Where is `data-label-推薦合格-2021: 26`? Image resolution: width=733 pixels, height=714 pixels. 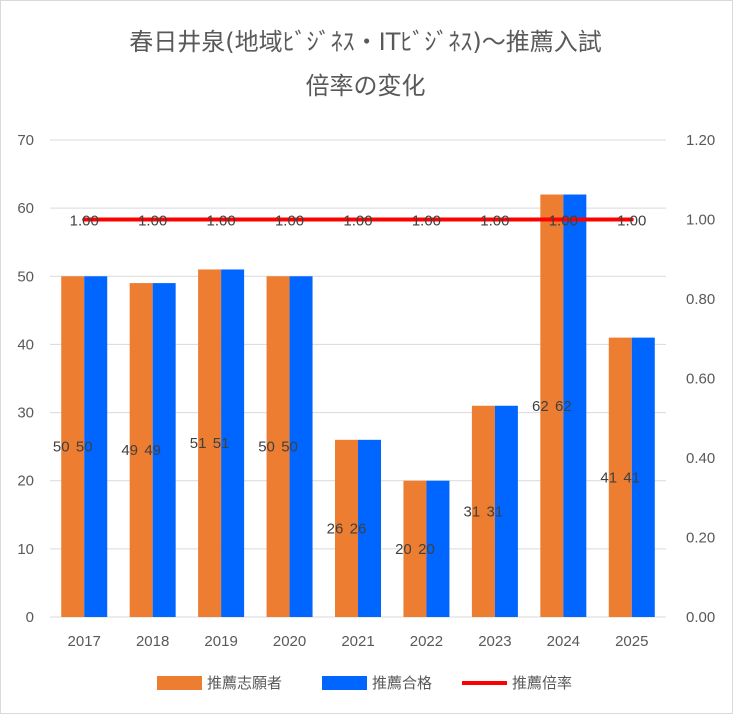
data-label-推薦合格-2021: 26 is located at coordinates (358, 528).